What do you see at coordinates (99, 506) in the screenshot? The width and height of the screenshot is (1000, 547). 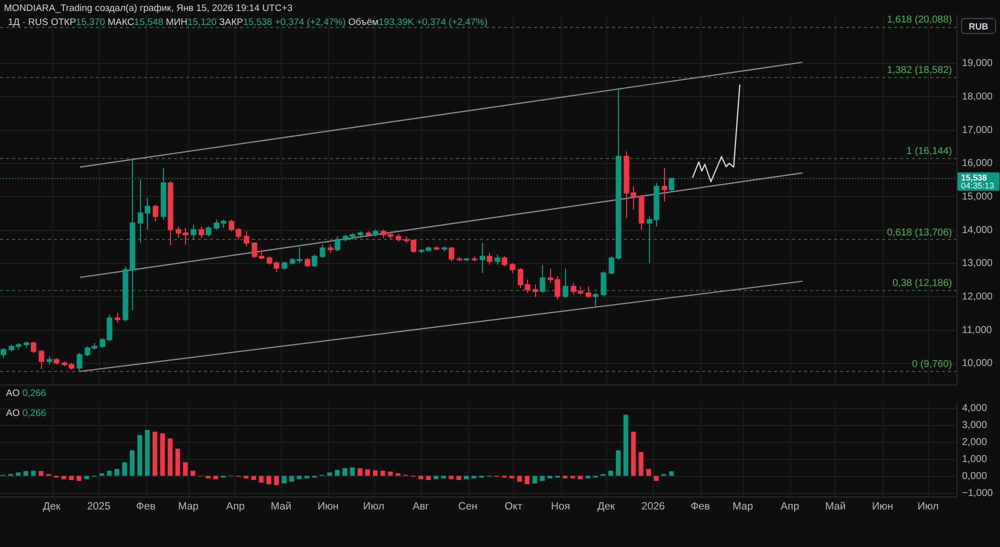 I see `x-tick-label: 2025` at bounding box center [99, 506].